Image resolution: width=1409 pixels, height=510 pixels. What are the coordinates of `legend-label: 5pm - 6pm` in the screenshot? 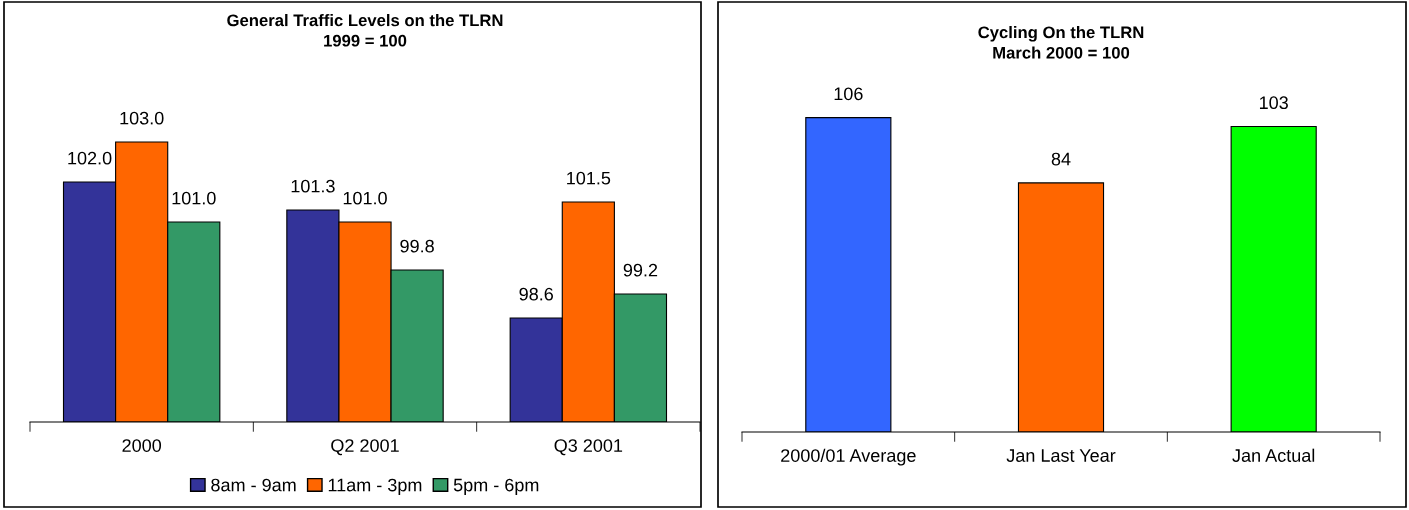 It's located at (496, 486).